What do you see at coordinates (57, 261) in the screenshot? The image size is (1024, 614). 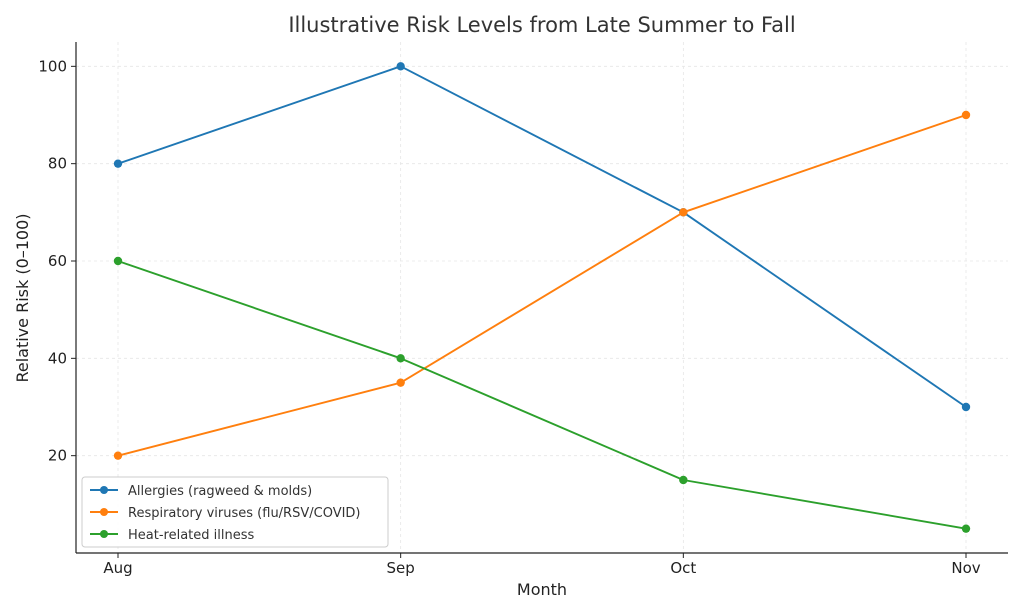 I see `y-tick-label: 60` at bounding box center [57, 261].